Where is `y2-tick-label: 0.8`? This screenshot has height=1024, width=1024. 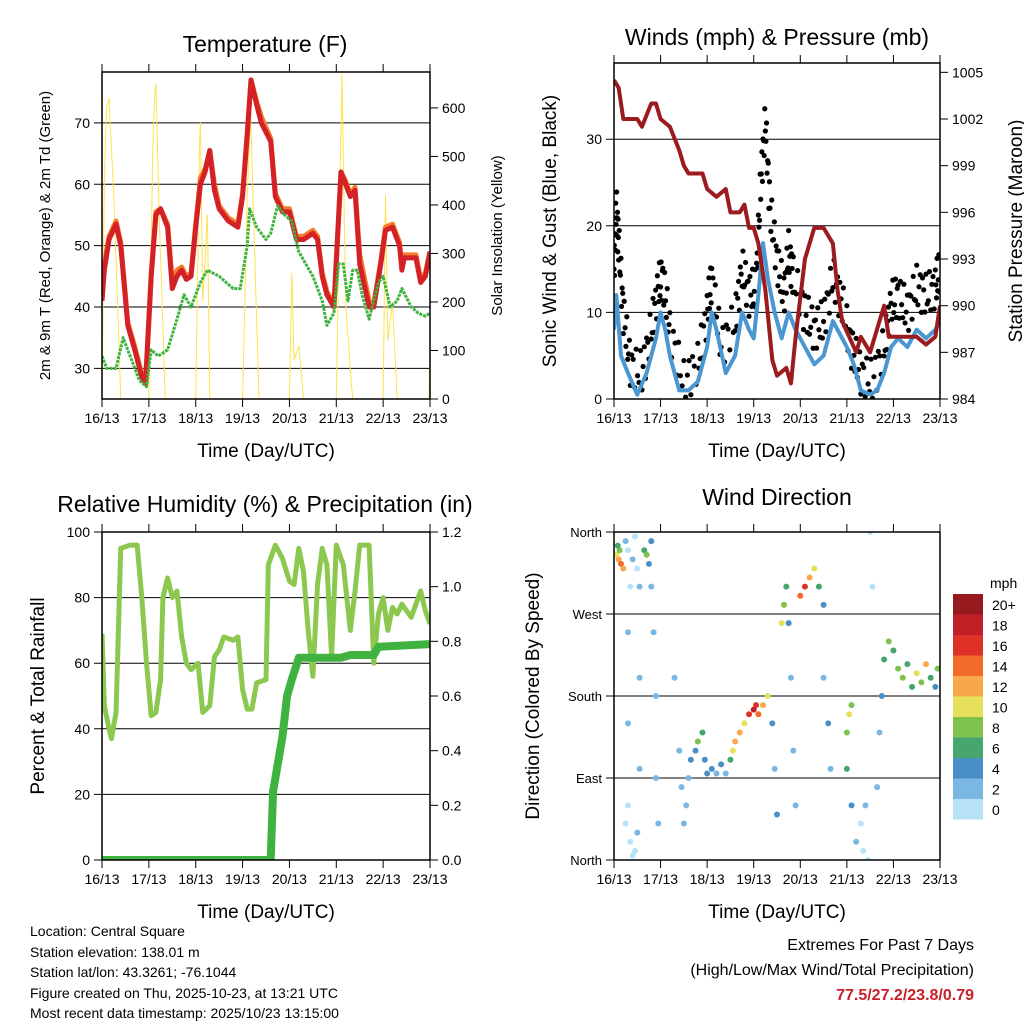
y2-tick-label: 0.8 is located at coordinates (452, 641).